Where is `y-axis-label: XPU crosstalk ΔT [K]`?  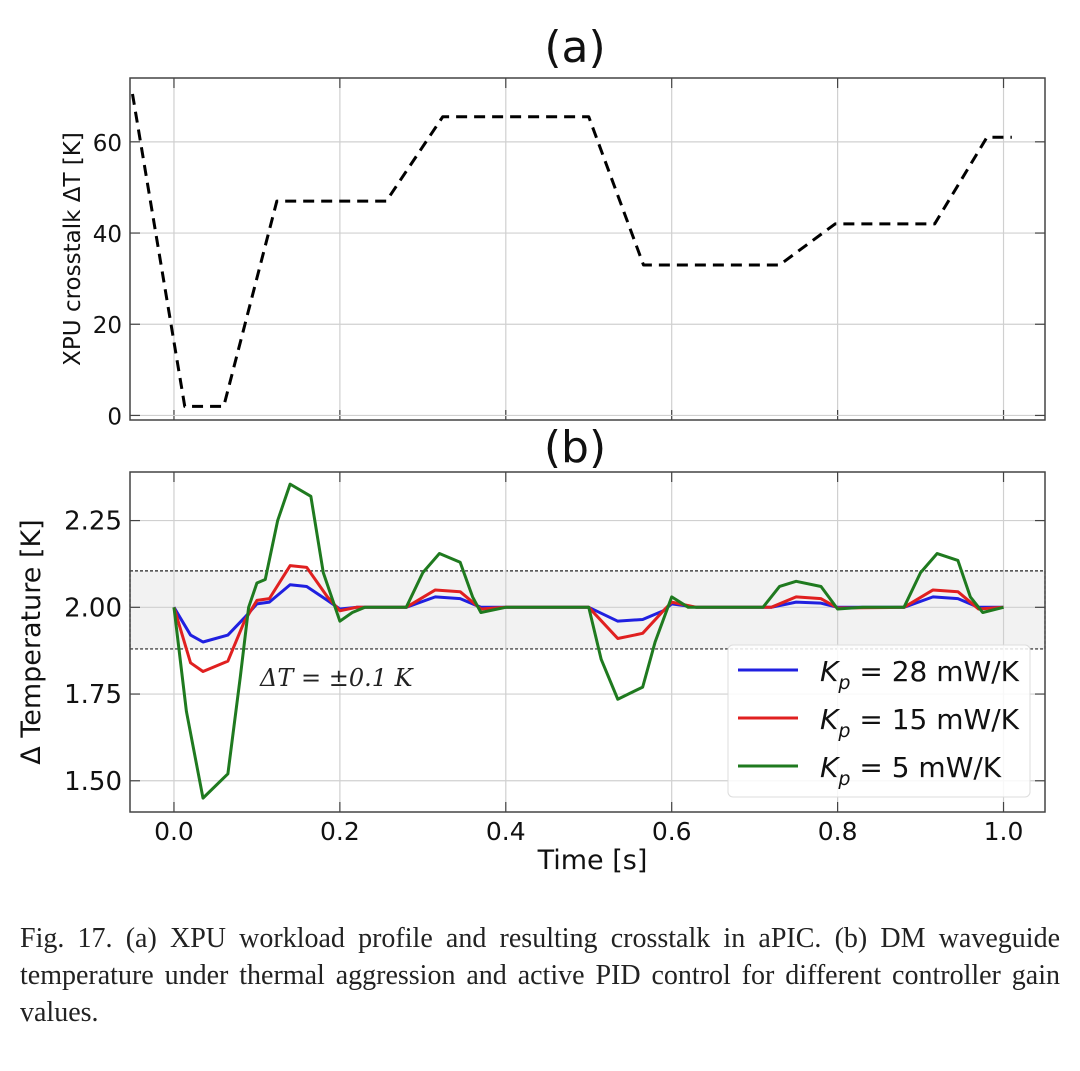
y-axis-label: XPU crosstalk ΔT [K] is located at coordinates (73, 249).